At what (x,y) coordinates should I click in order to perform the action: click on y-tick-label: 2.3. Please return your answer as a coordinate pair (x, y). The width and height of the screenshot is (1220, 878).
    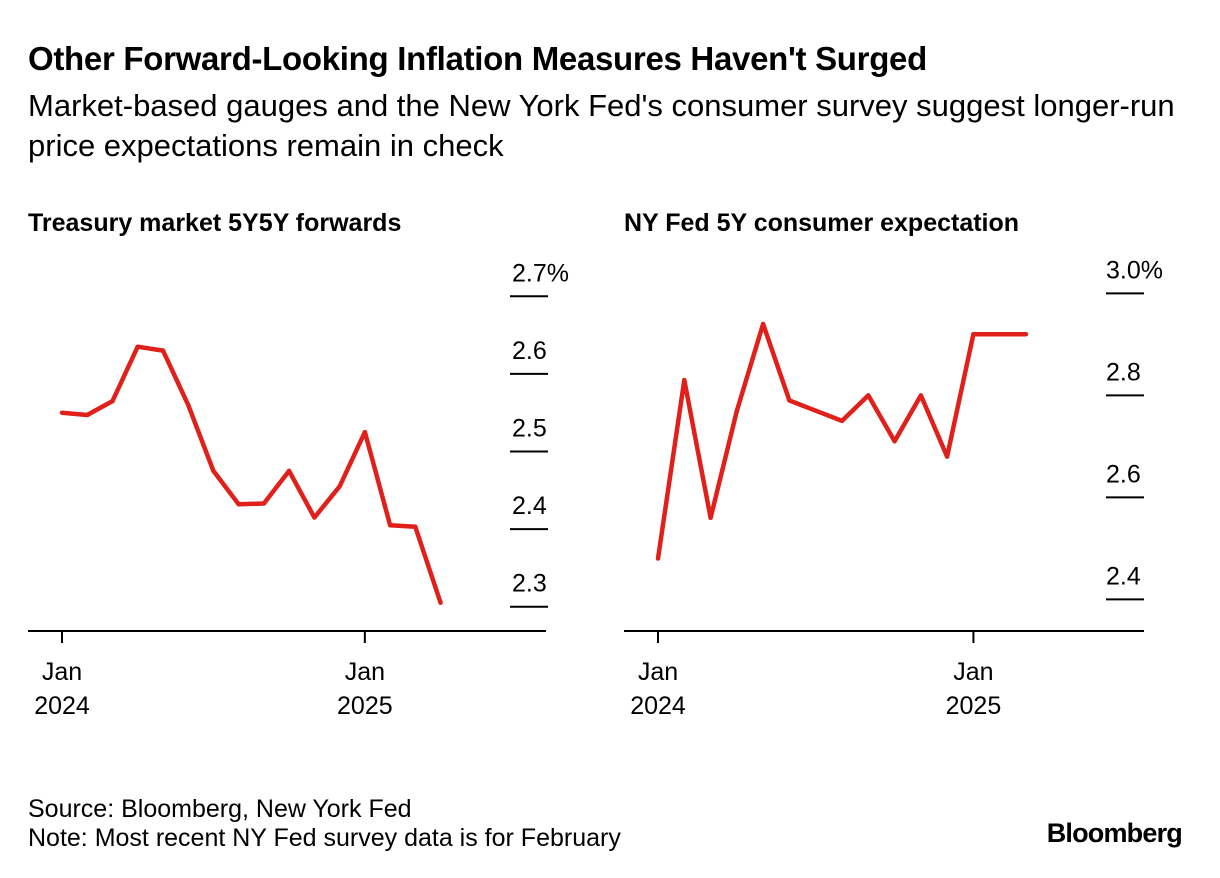
    Looking at the image, I should click on (529, 584).